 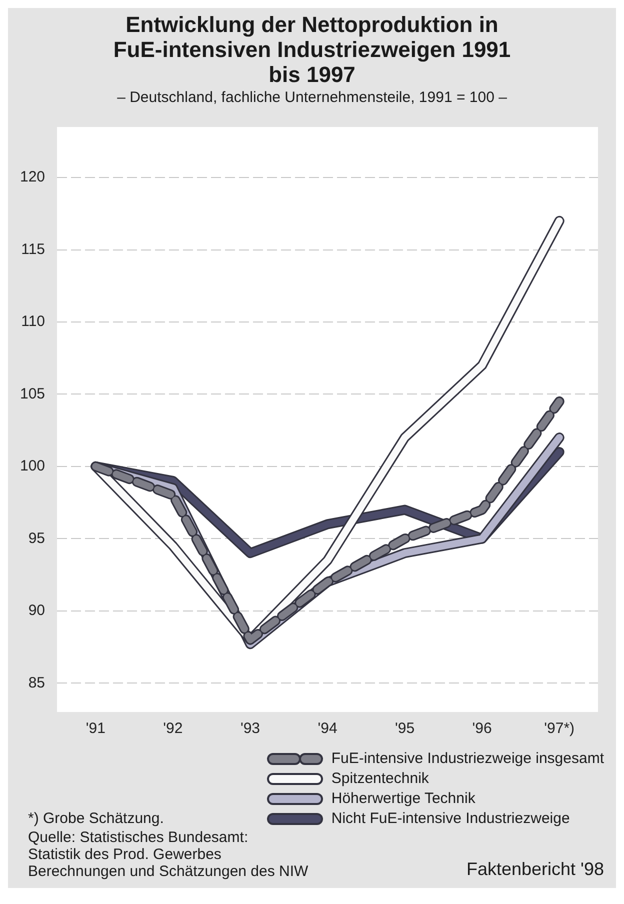 What do you see at coordinates (168, 854) in the screenshot?
I see `source-note: Quelle: Statistisches Bundesamt: Statistik des Prod. Gewerbes Berechnungen und Schätzungen des NIW` at bounding box center [168, 854].